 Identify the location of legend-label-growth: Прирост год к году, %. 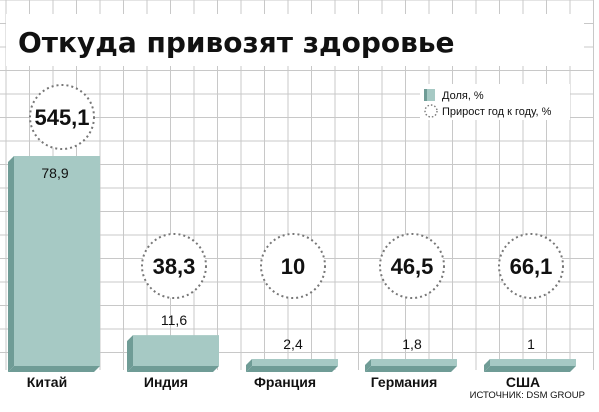
(497, 112).